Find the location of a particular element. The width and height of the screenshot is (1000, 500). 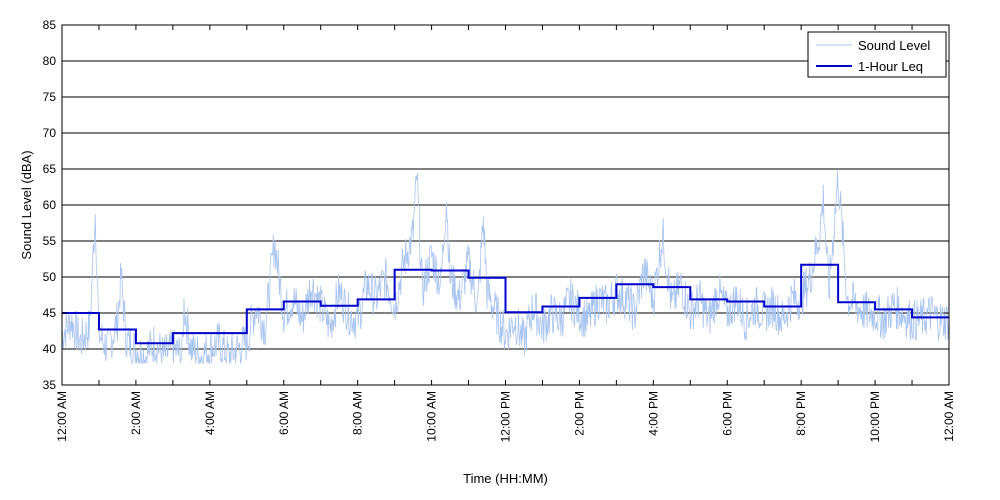

y-axis-title: Sound Level (dBA) is located at coordinates (26, 204).